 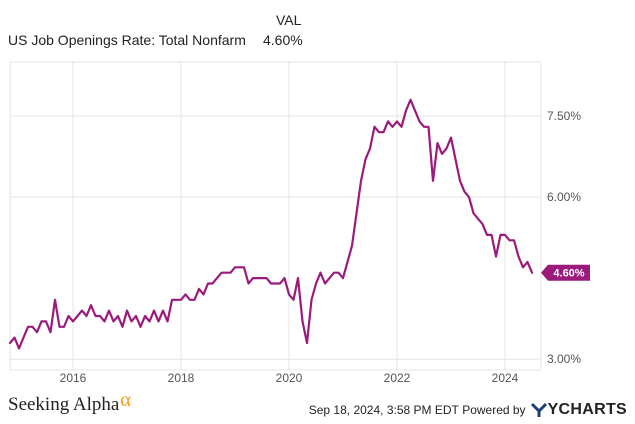 I want to click on legend-value-header: VAL, so click(x=289, y=20).